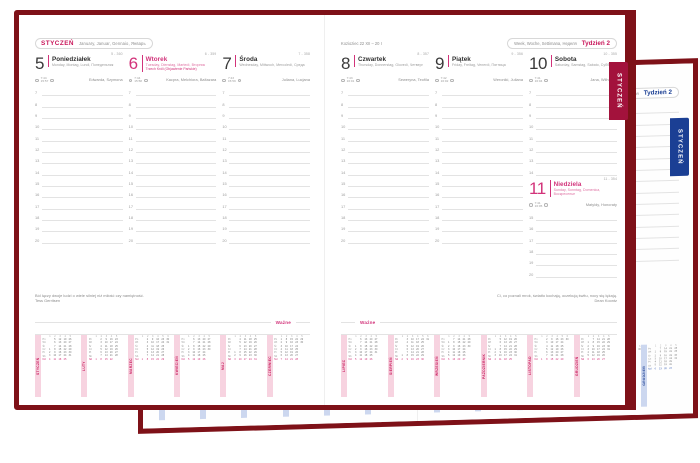 The width and height of the screenshot is (700, 463). What do you see at coordinates (147, 359) in the screenshot?
I see `minical-day: 8` at bounding box center [147, 359].